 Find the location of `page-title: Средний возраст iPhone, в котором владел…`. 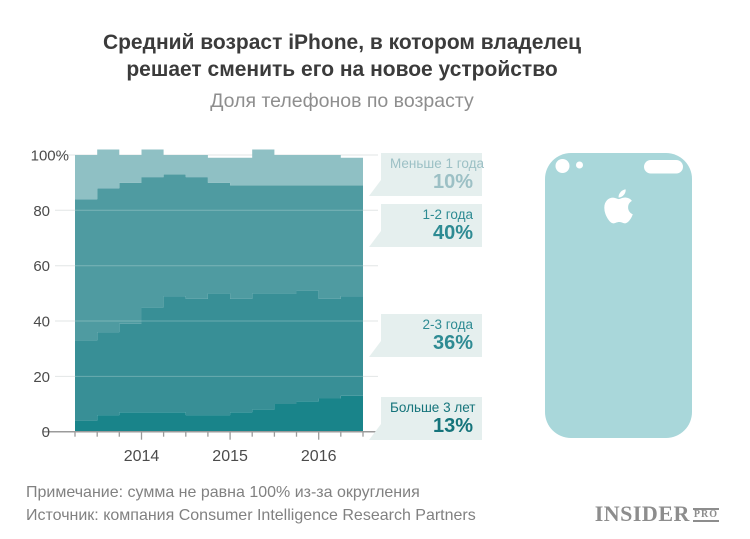

page-title: Средний возраст iPhone, в котором владел… is located at coordinates (342, 56).